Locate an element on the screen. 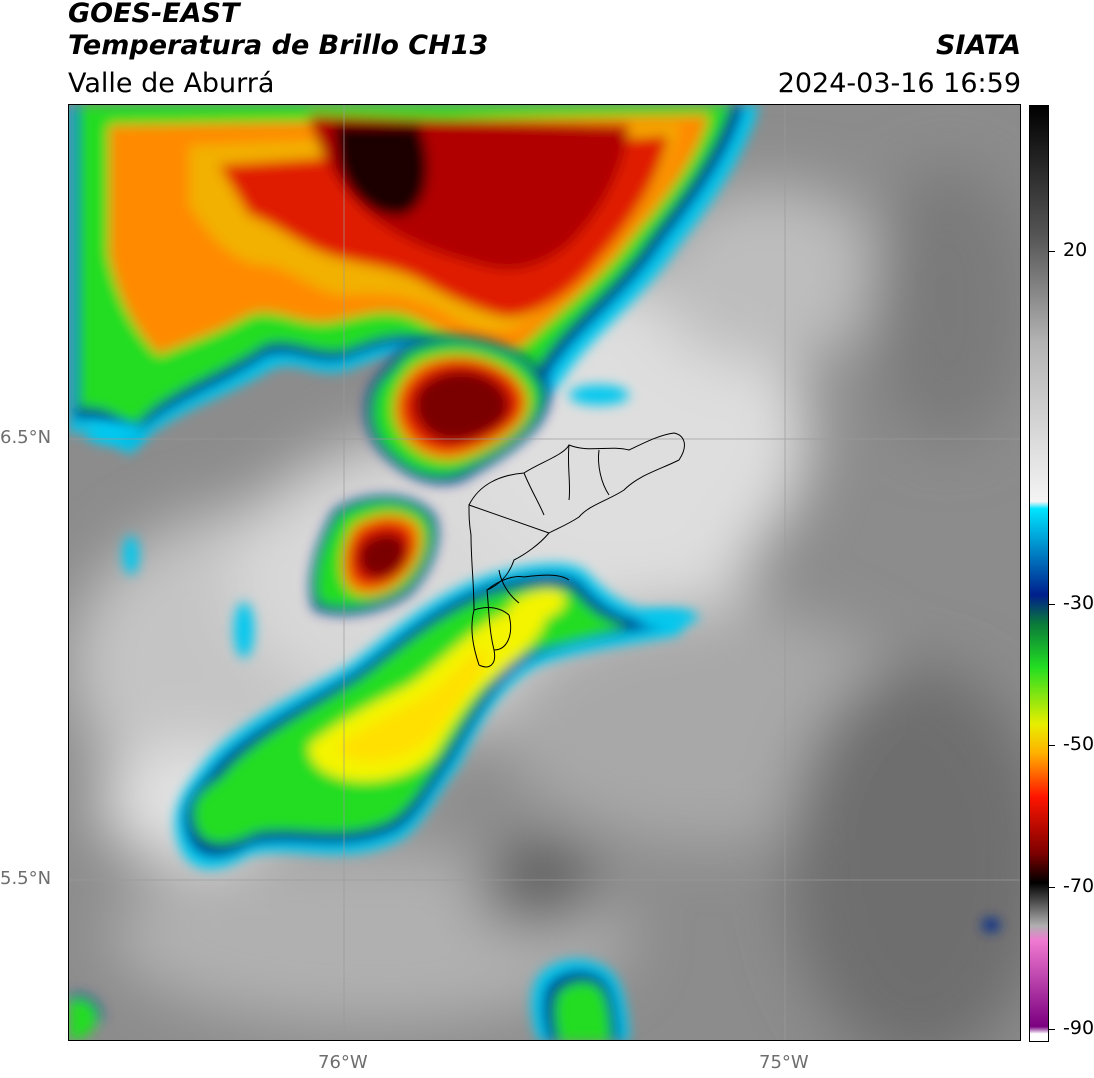 The height and width of the screenshot is (1078, 1094). lat-label: 5.5°N is located at coordinates (26, 878).